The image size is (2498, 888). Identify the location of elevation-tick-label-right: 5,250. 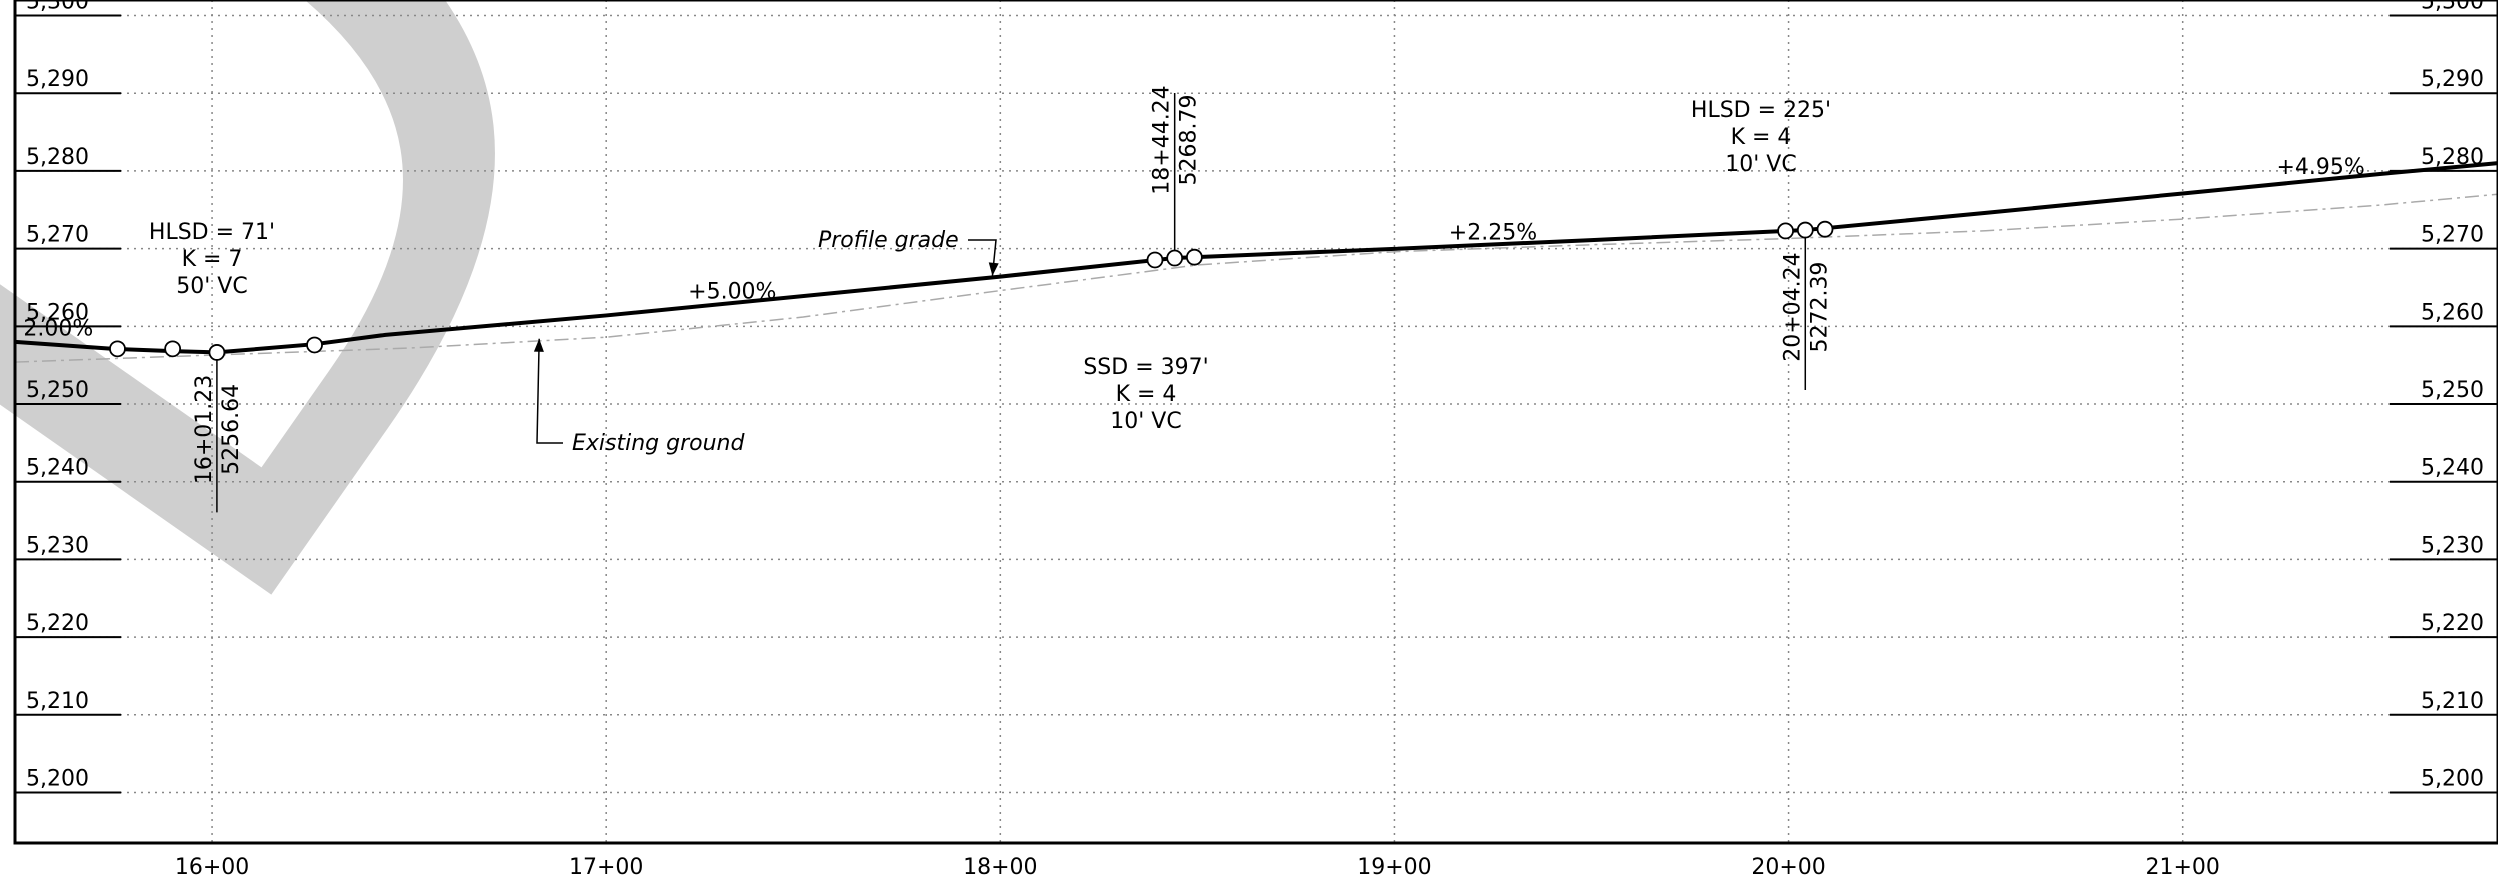
(2452, 390).